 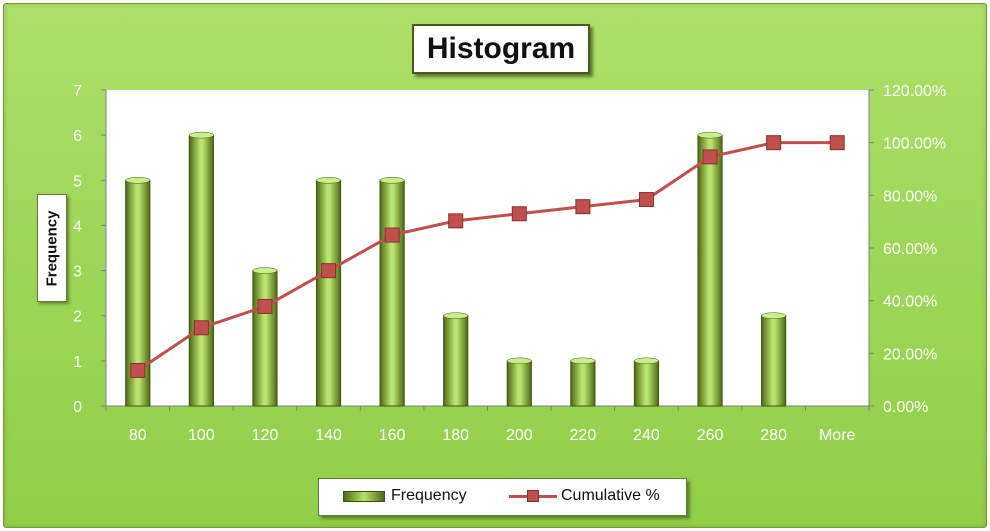 I want to click on y-axis-label-box: Frequency, so click(x=52, y=248).